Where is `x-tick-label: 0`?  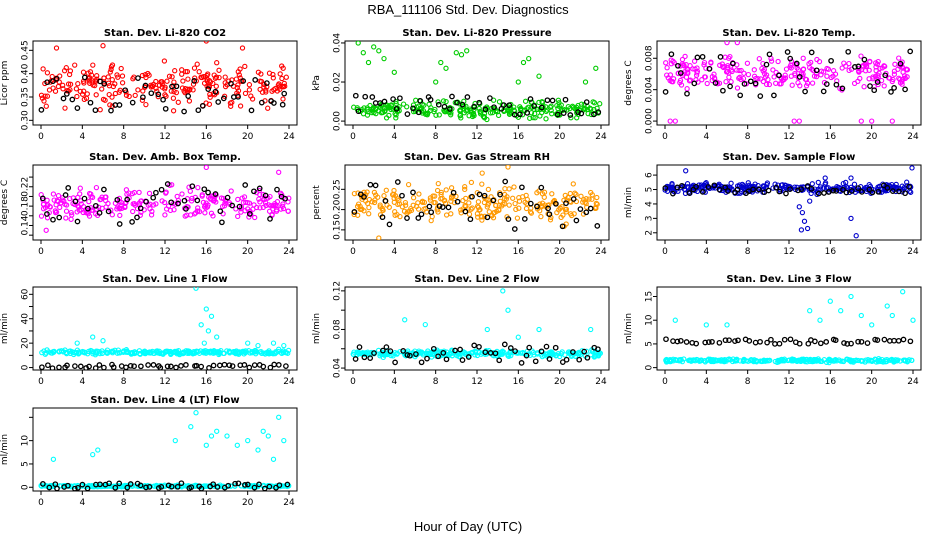
x-tick-label: 0 is located at coordinates (665, 382).